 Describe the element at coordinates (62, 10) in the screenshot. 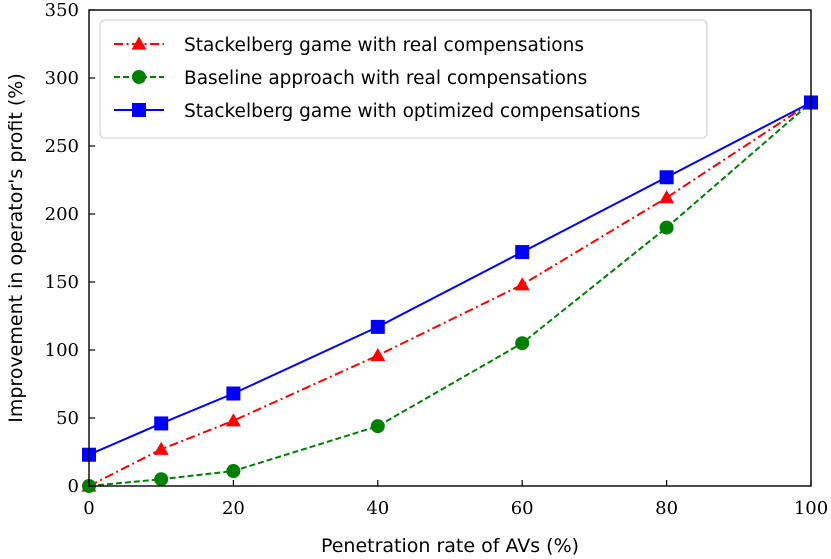

I see `y-tick-label: 350` at that location.